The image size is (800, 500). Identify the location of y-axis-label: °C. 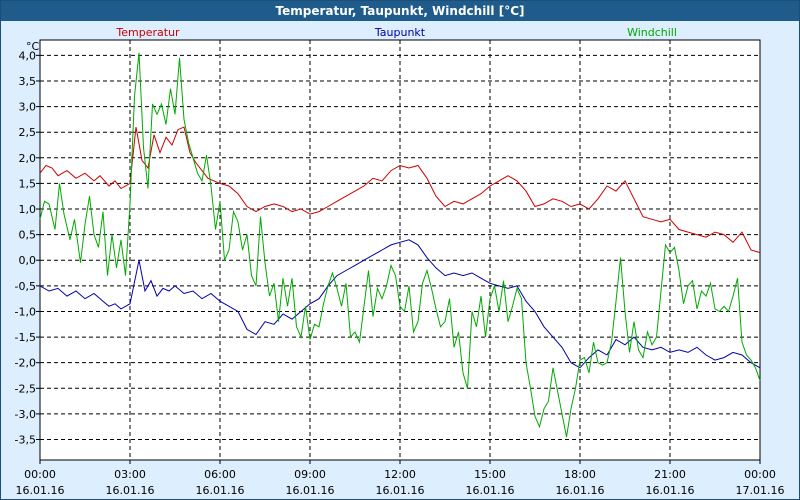
(33, 46).